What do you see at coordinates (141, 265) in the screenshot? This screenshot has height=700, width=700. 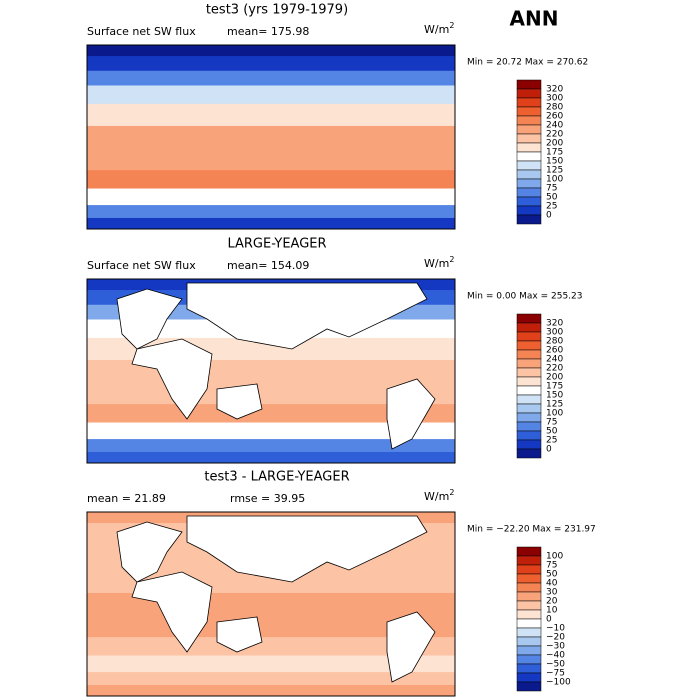 I see `panel-subtitle: Surface net SW flux` at bounding box center [141, 265].